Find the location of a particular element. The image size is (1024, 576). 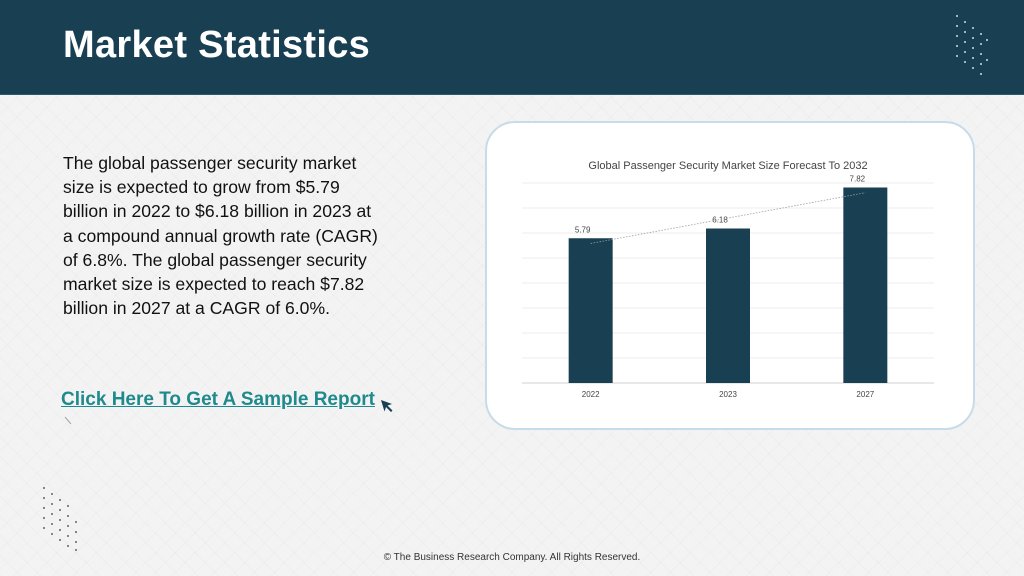

data-label-2022: 5.79 is located at coordinates (583, 229).